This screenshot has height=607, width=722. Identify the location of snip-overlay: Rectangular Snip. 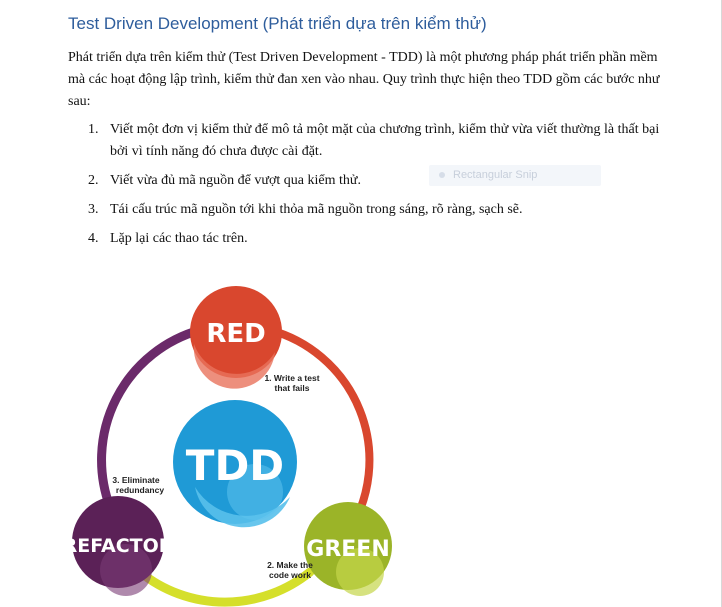
(515, 175).